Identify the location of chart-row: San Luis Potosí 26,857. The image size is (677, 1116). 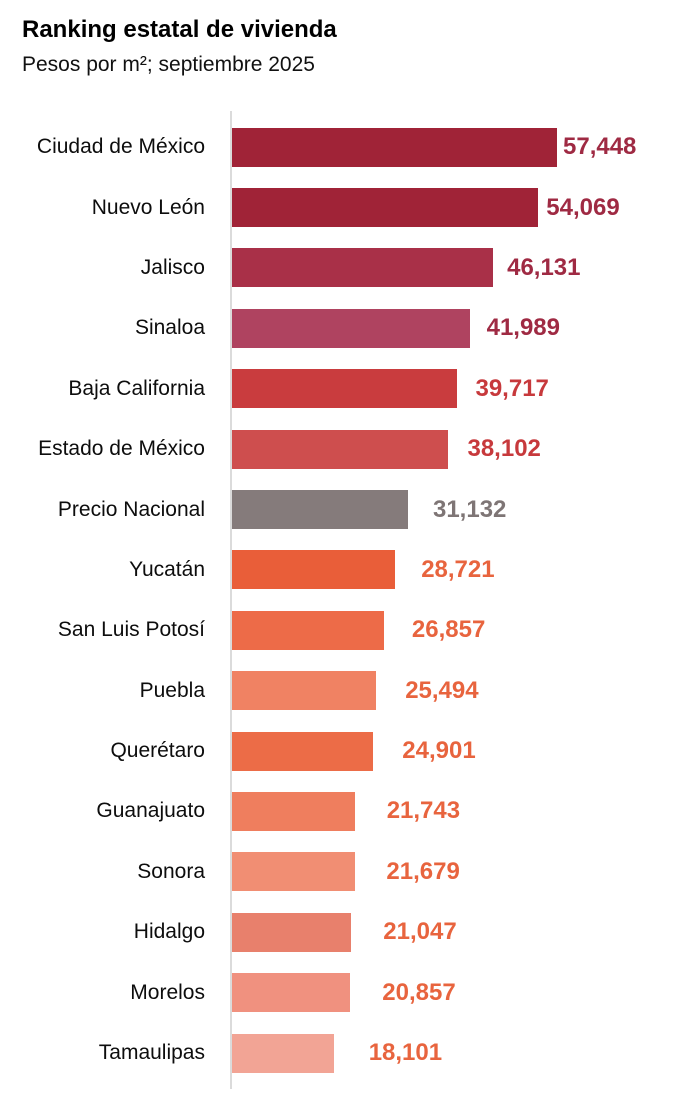
(338, 630).